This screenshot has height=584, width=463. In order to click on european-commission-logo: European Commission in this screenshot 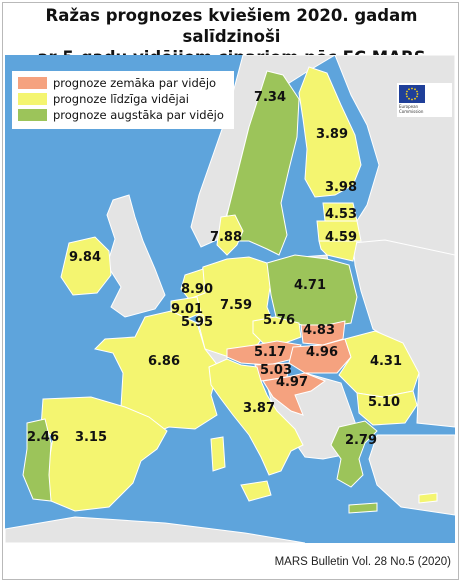, I will do `click(424, 100)`.